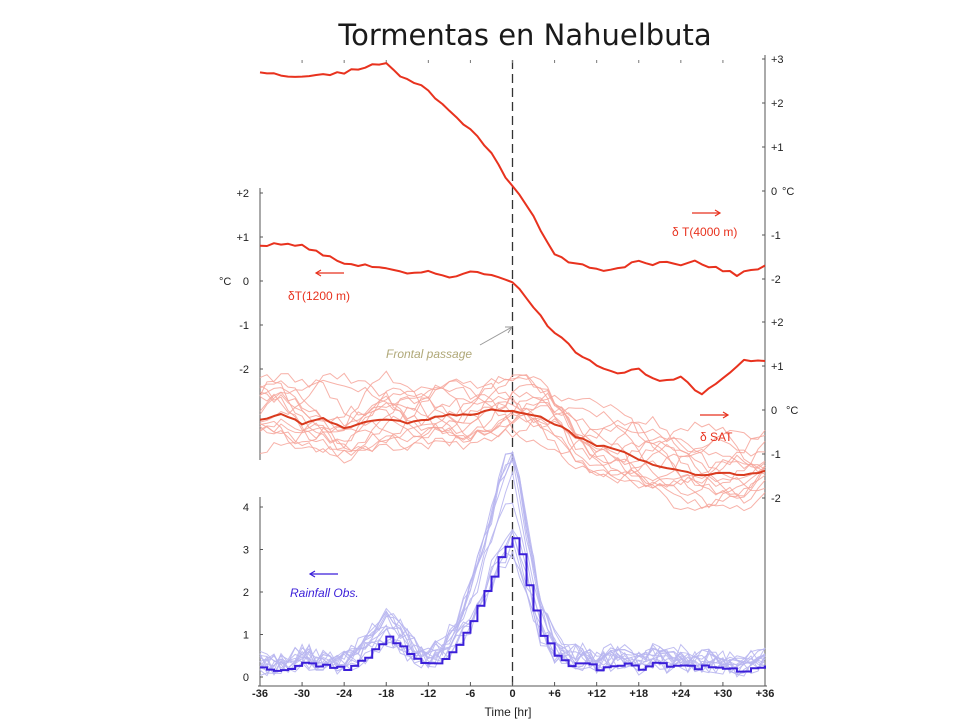 Image resolution: width=960 pixels, height=720 pixels. What do you see at coordinates (429, 354) in the screenshot?
I see `frontal-passage-label: Frontal passage` at bounding box center [429, 354].